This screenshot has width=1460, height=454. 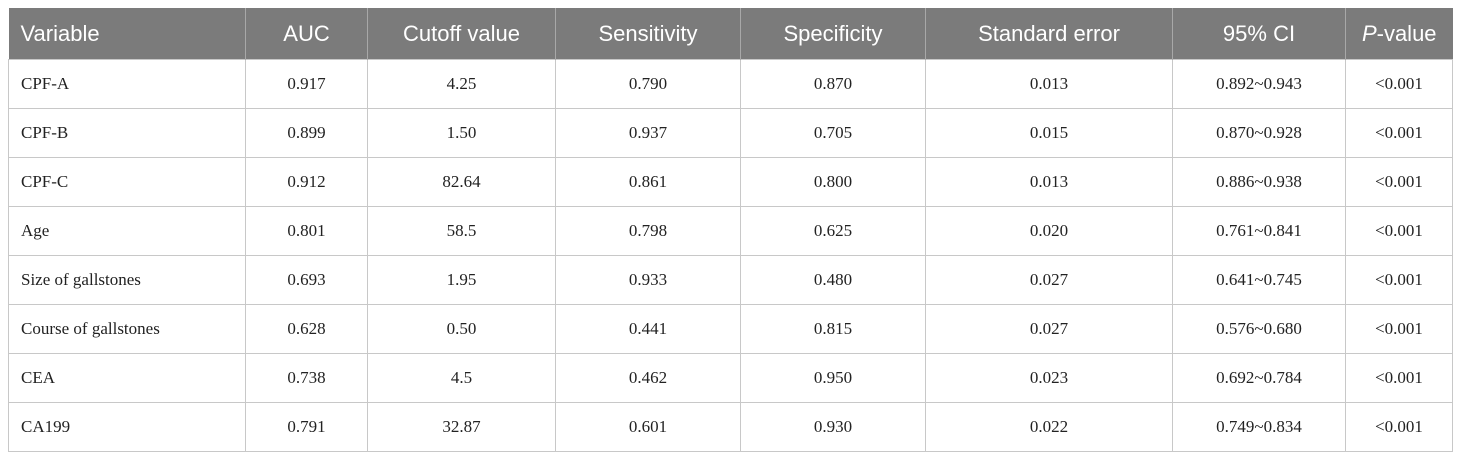 I want to click on table-cell: 0.870, so click(x=833, y=84).